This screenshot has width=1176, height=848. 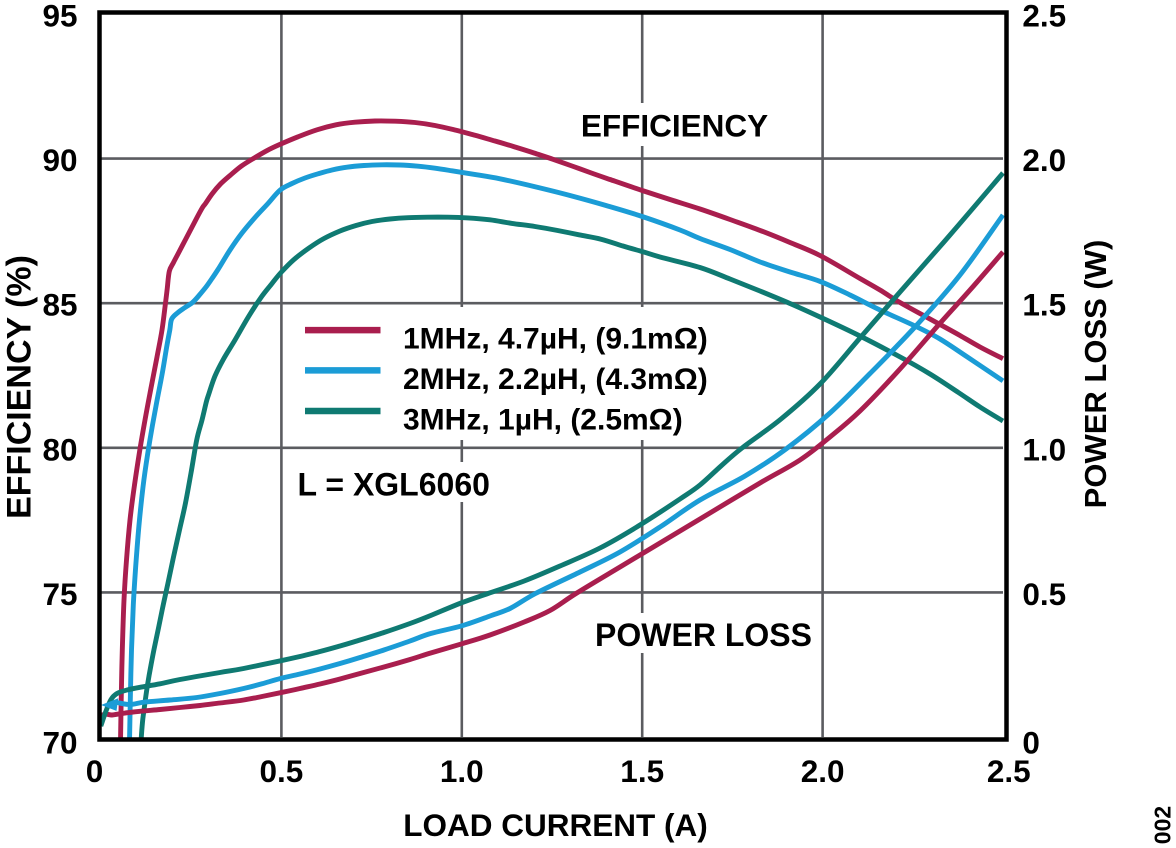 I want to click on svg-text: L = XGL6060, so click(x=394, y=484).